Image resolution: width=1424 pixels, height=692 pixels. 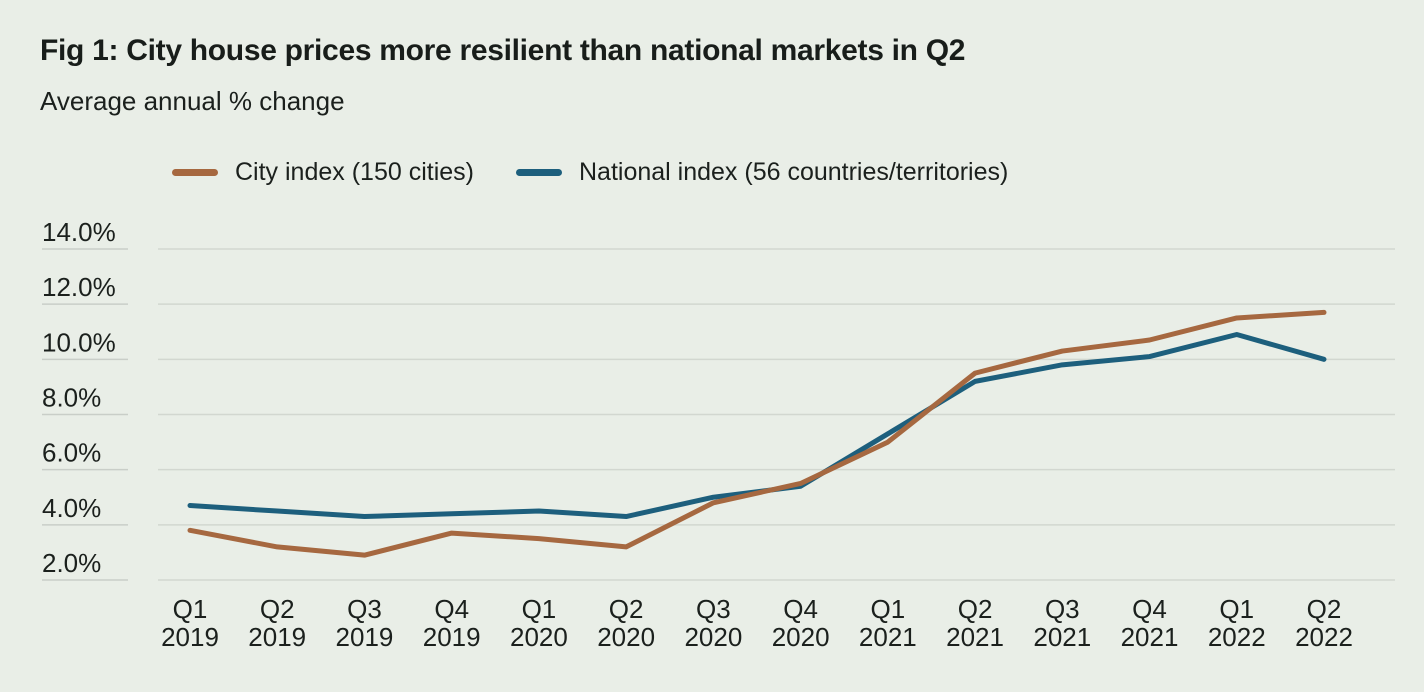 What do you see at coordinates (452, 623) in the screenshot?
I see `x-tick-label: Q4 2019` at bounding box center [452, 623].